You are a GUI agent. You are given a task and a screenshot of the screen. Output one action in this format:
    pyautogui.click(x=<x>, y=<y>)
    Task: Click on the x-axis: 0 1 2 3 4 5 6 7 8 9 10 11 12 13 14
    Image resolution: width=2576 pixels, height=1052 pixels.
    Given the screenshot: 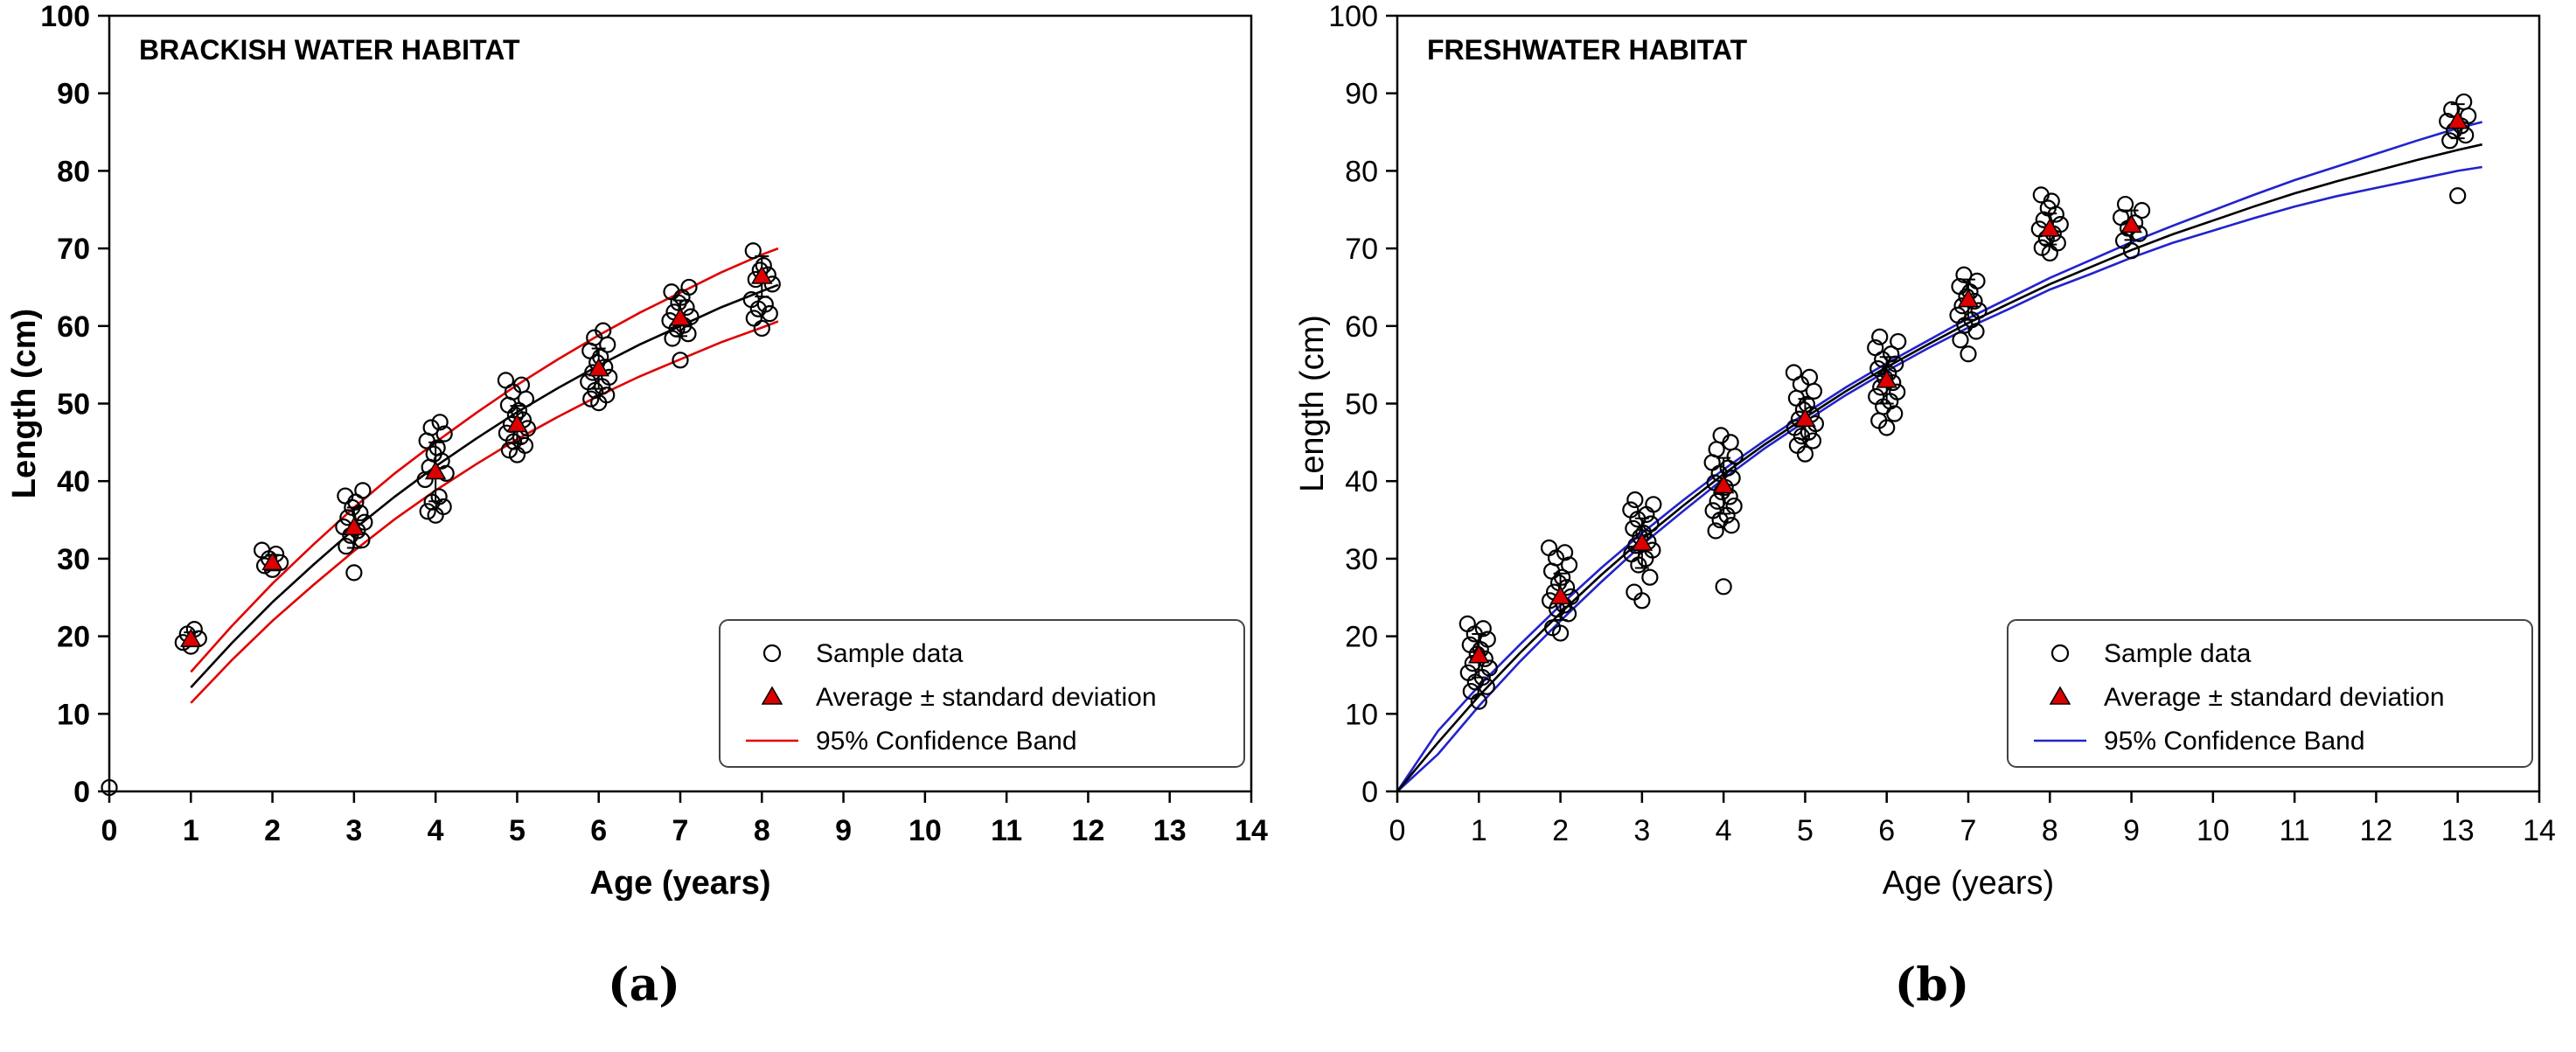 What is the action you would take?
    pyautogui.click(x=684, y=819)
    